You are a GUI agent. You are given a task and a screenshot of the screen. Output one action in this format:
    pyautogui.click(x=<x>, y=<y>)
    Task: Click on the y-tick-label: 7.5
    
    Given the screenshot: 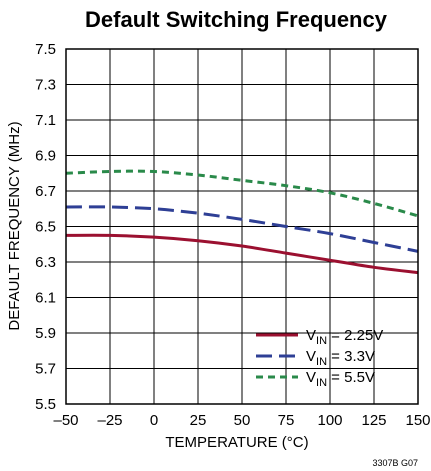 What is the action you would take?
    pyautogui.click(x=45, y=49)
    